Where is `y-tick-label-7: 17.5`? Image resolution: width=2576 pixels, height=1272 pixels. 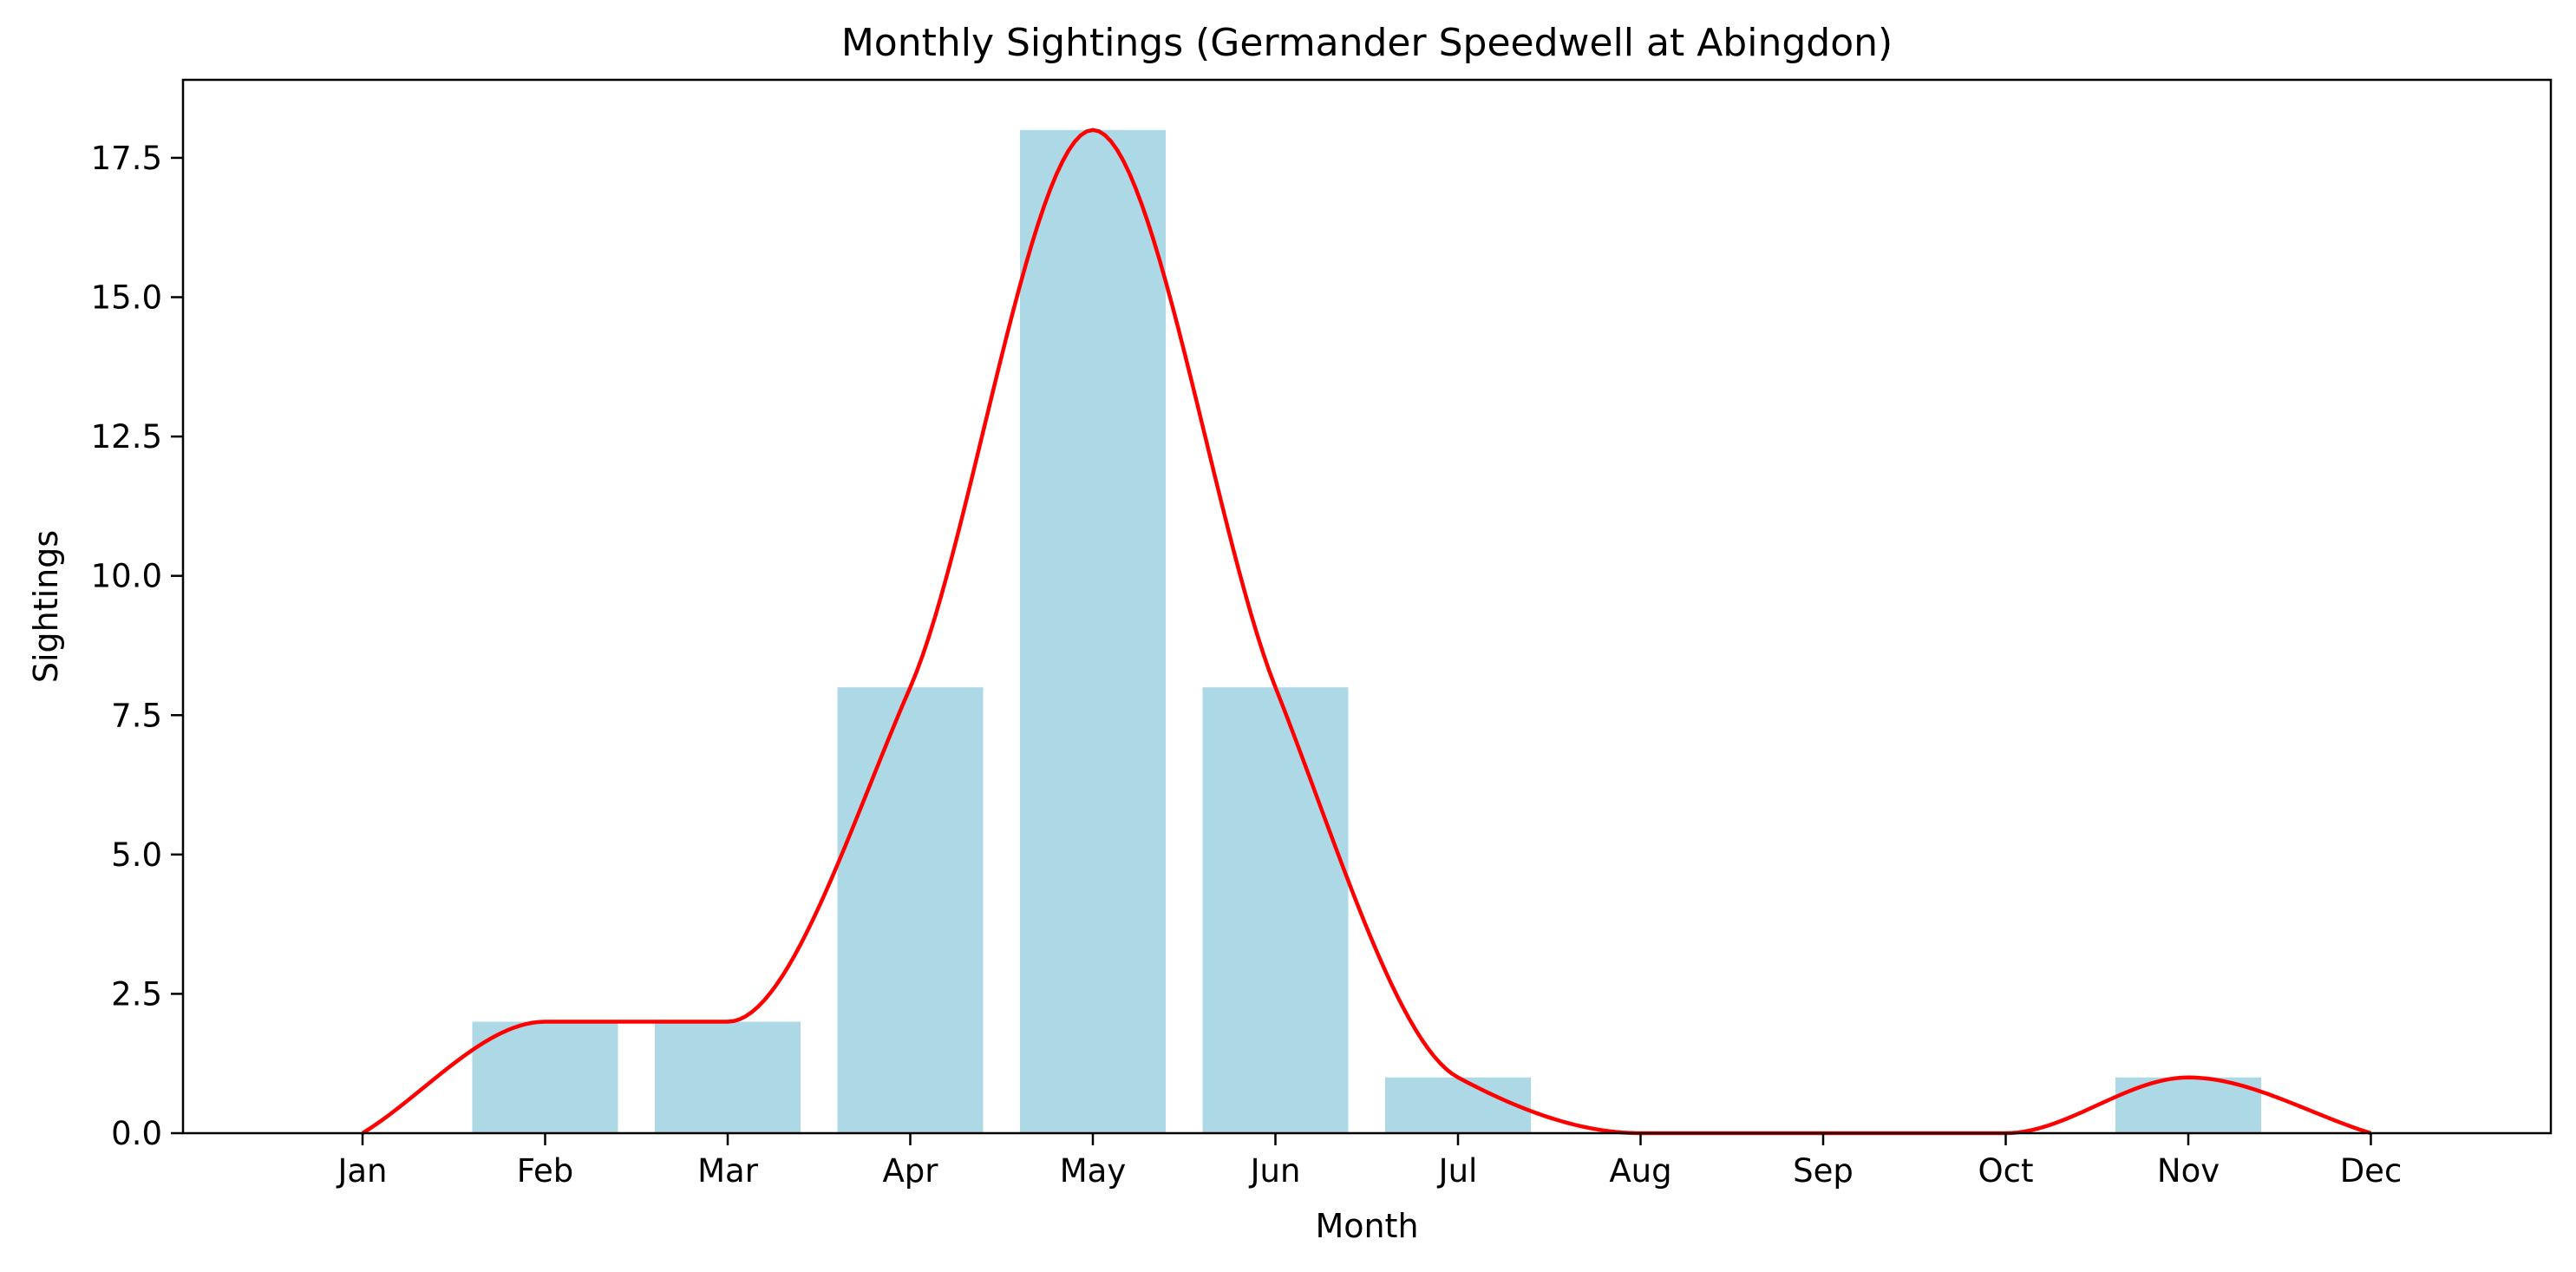
y-tick-label-7: 17.5 is located at coordinates (126, 158).